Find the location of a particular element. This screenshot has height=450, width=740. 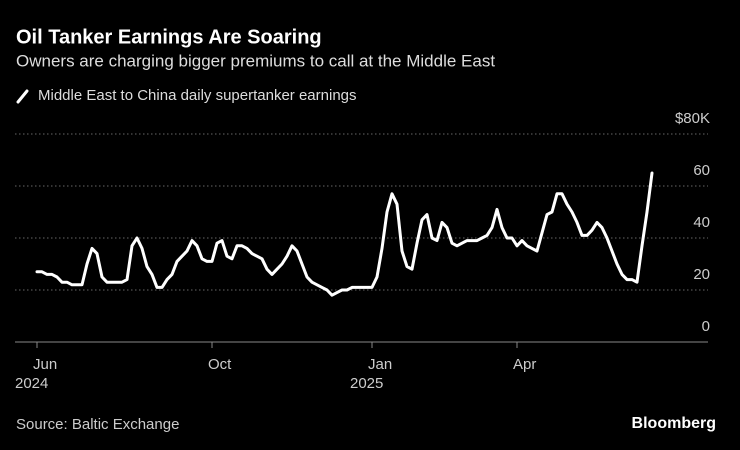

y-tick-label: 40 is located at coordinates (701, 222).